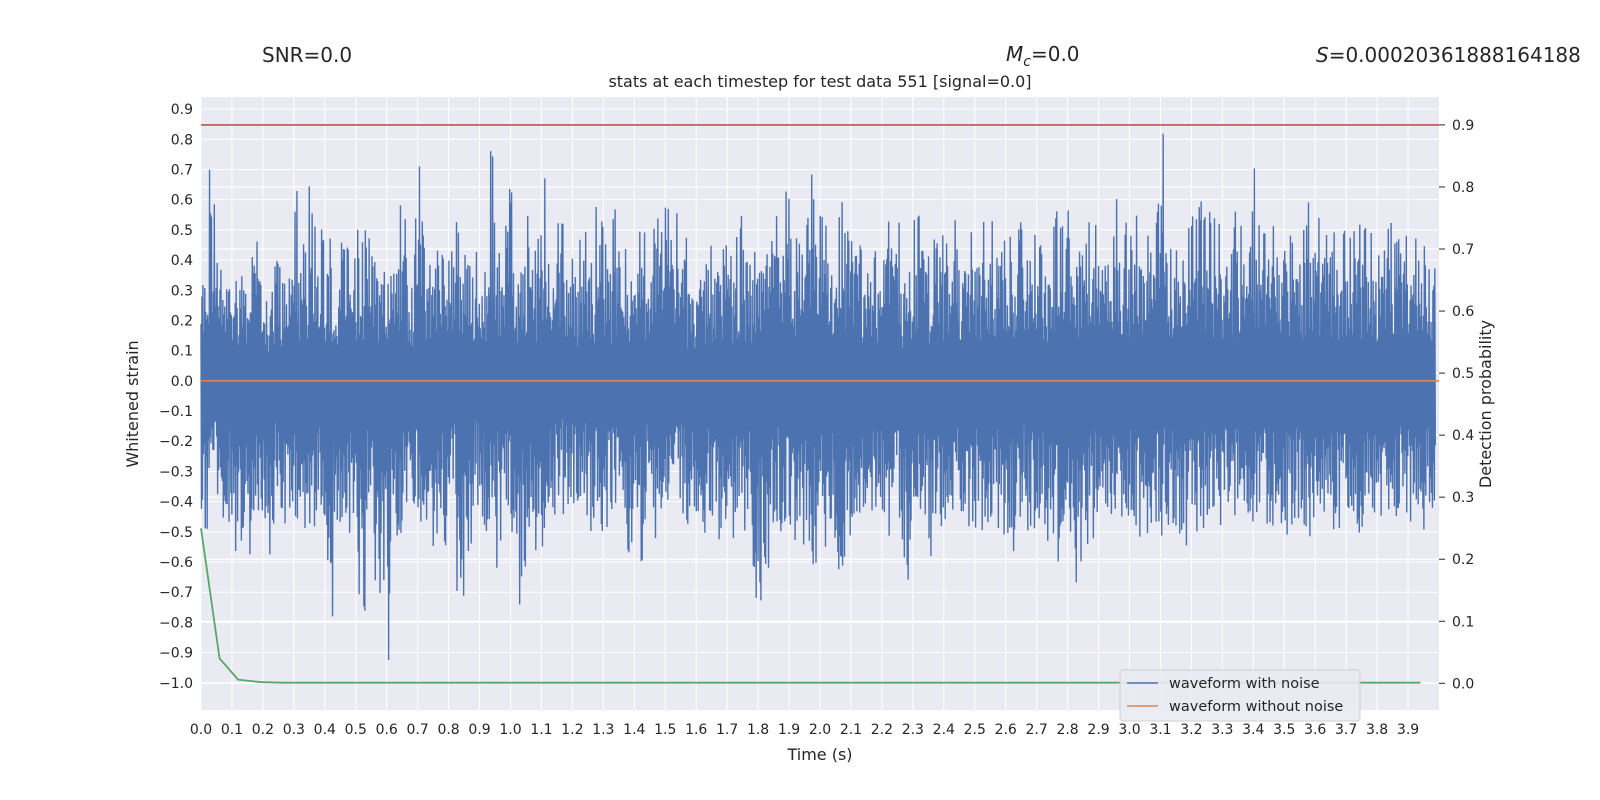 The height and width of the screenshot is (800, 1600). Describe the element at coordinates (182, 352) in the screenshot. I see `y-left-tick-label: 0.1` at that location.